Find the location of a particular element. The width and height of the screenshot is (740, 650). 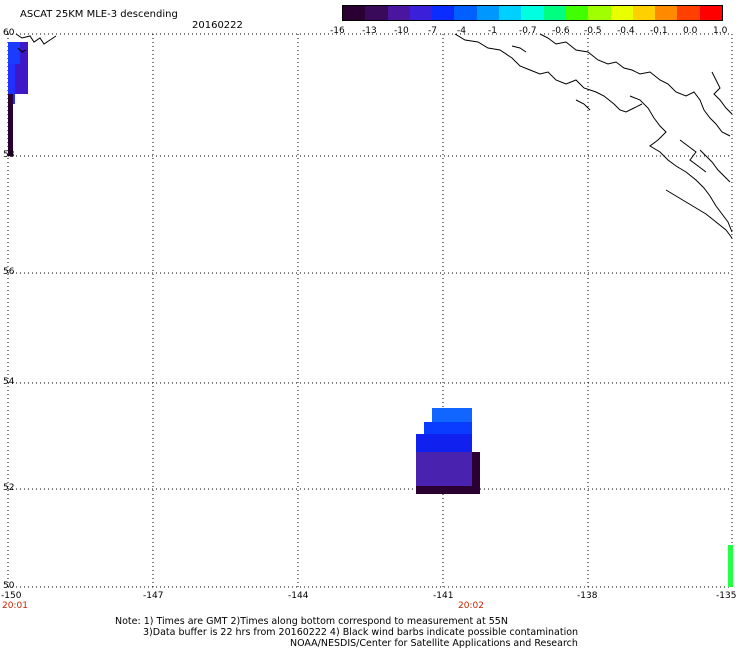

colorbar is located at coordinates (532, 13).